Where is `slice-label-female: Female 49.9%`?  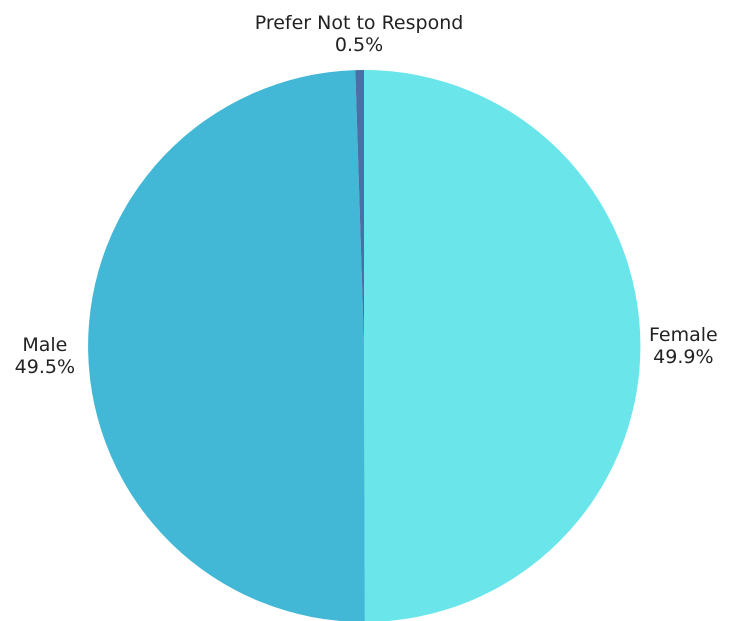 slice-label-female: Female 49.9% is located at coordinates (683, 346).